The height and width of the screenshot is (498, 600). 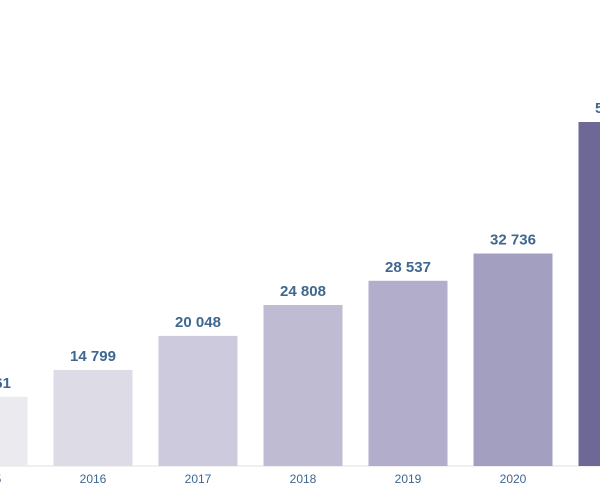 I want to click on x-tick-label-2018: 2018, so click(x=303, y=479).